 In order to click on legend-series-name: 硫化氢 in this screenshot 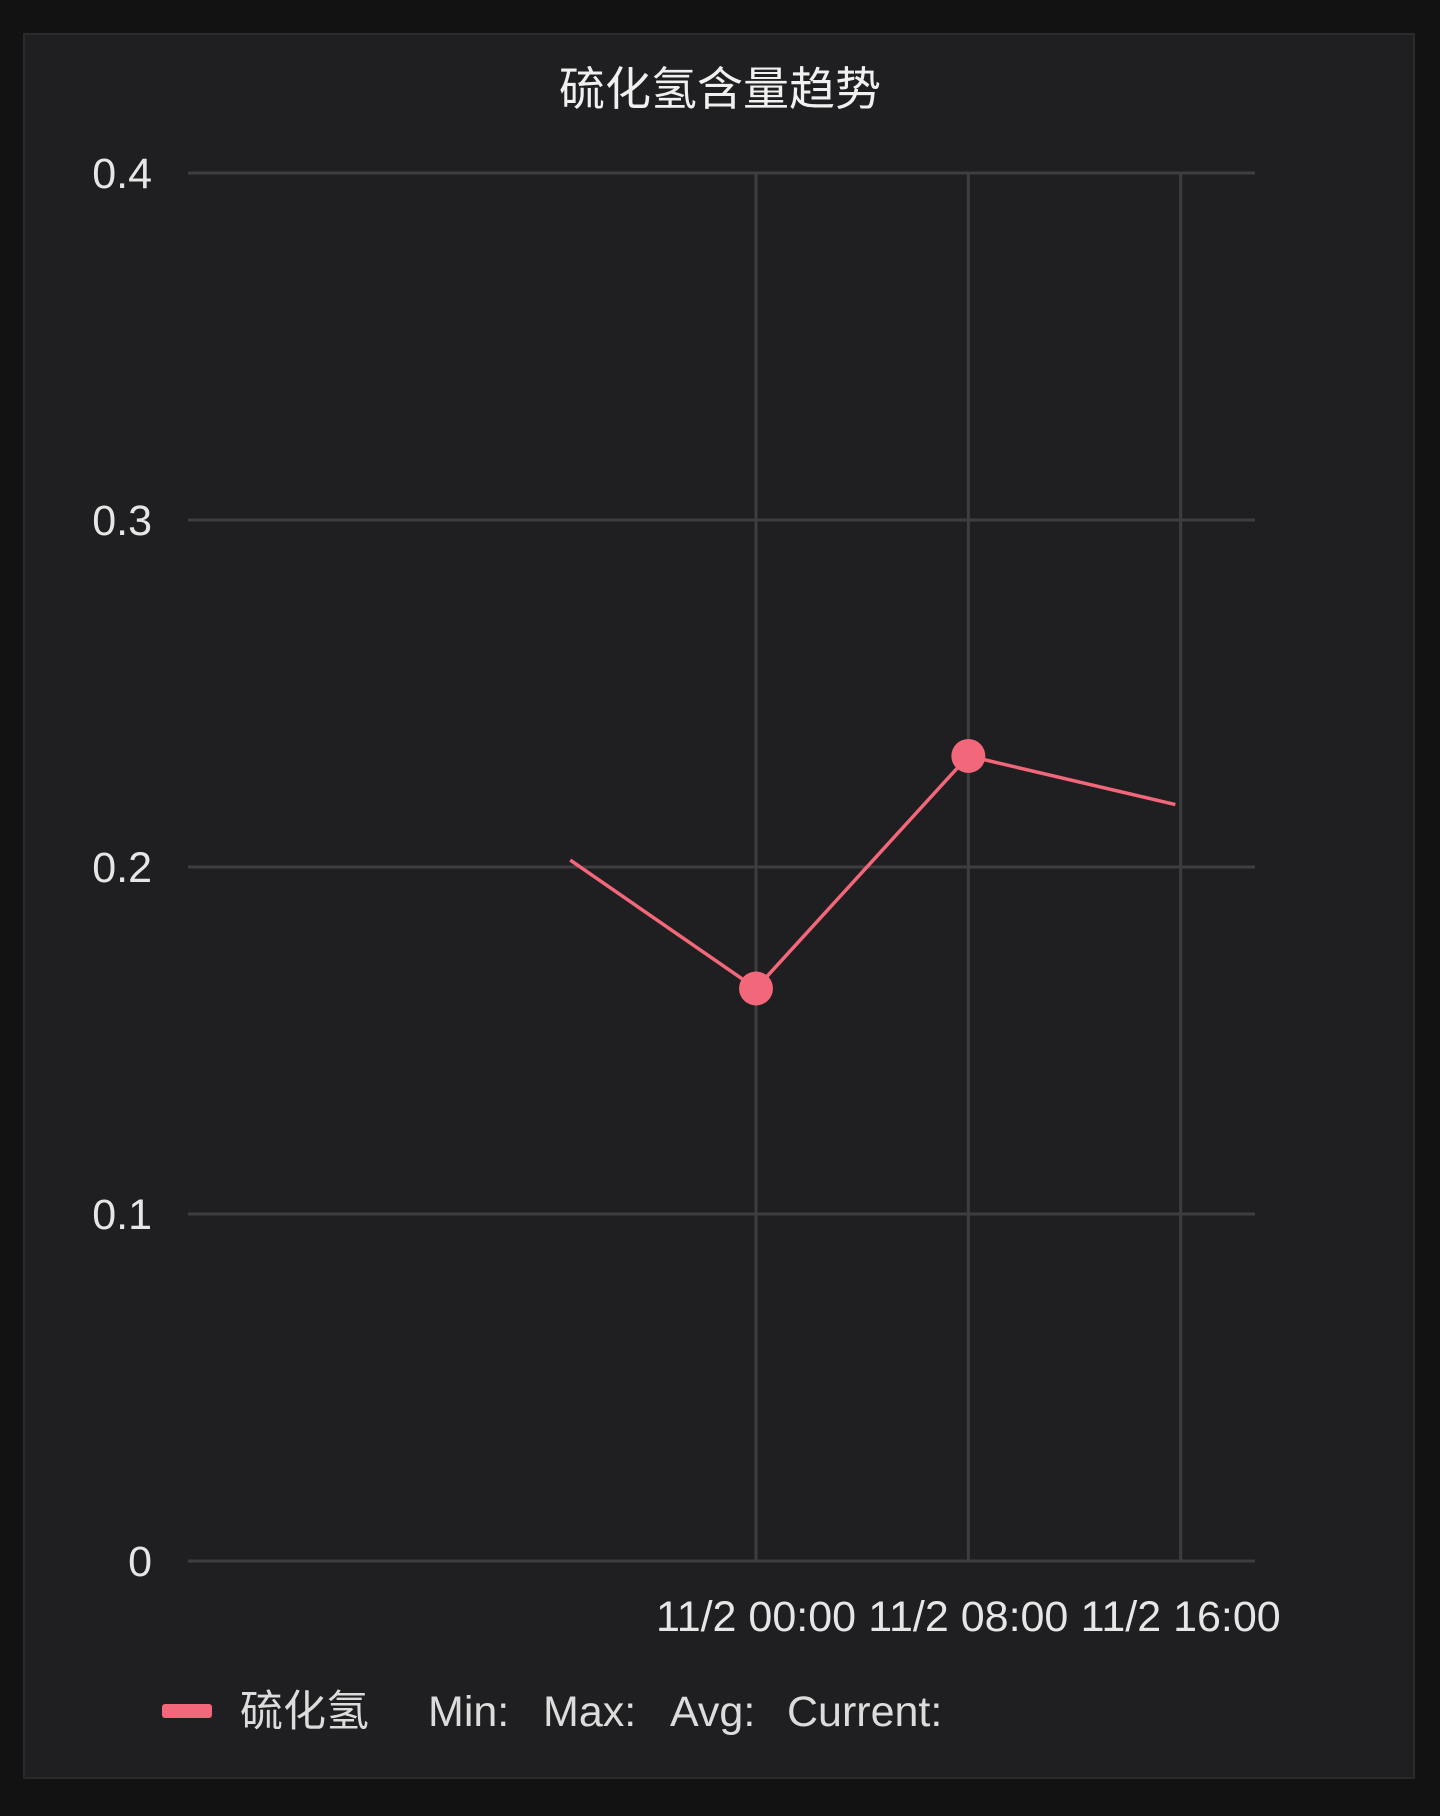, I will do `click(304, 1712)`.